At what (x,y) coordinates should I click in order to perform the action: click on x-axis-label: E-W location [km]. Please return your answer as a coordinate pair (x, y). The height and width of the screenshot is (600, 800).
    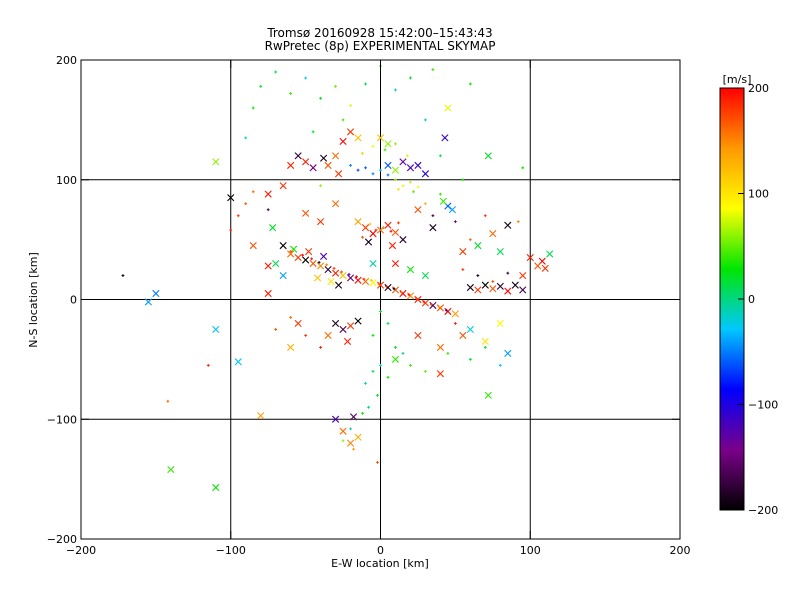
    Looking at the image, I should click on (380, 563).